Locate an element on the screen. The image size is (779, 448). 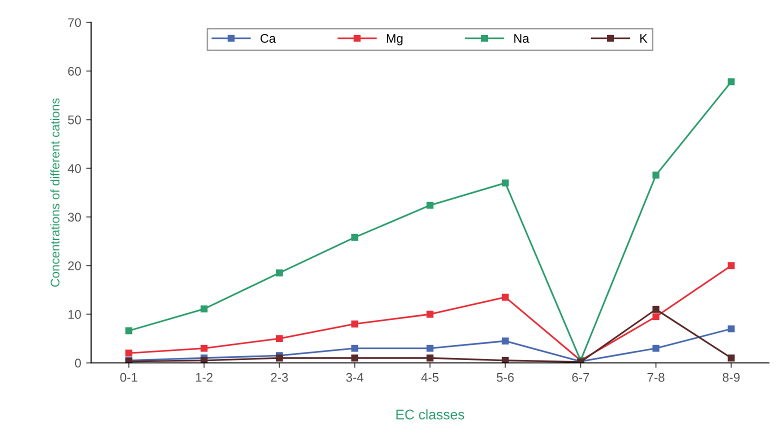
y-tick-label: 30 is located at coordinates (74, 217).